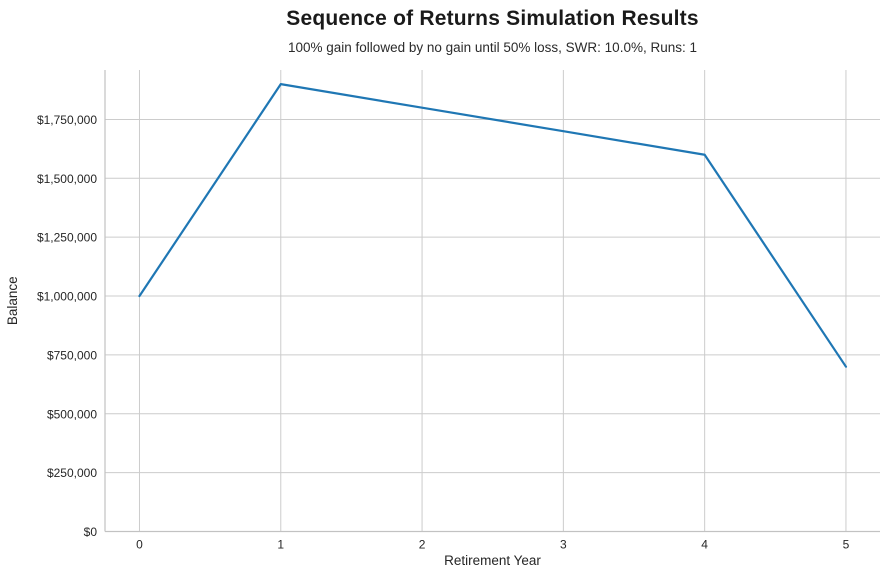  I want to click on x-tick-label: 2, so click(422, 545).